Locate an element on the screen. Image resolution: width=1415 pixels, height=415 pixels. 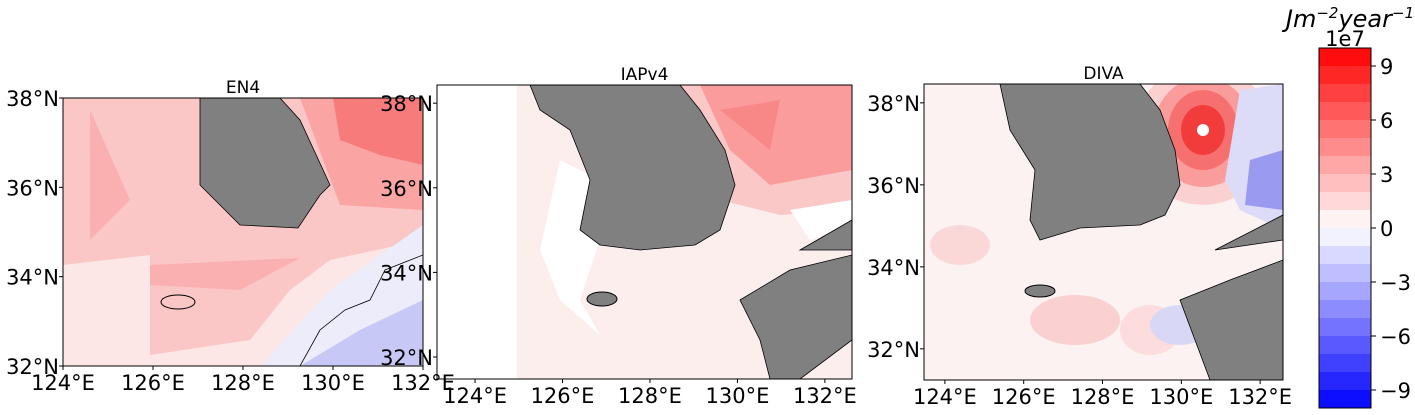
unit-part: Jm is located at coordinates (1299, 19).